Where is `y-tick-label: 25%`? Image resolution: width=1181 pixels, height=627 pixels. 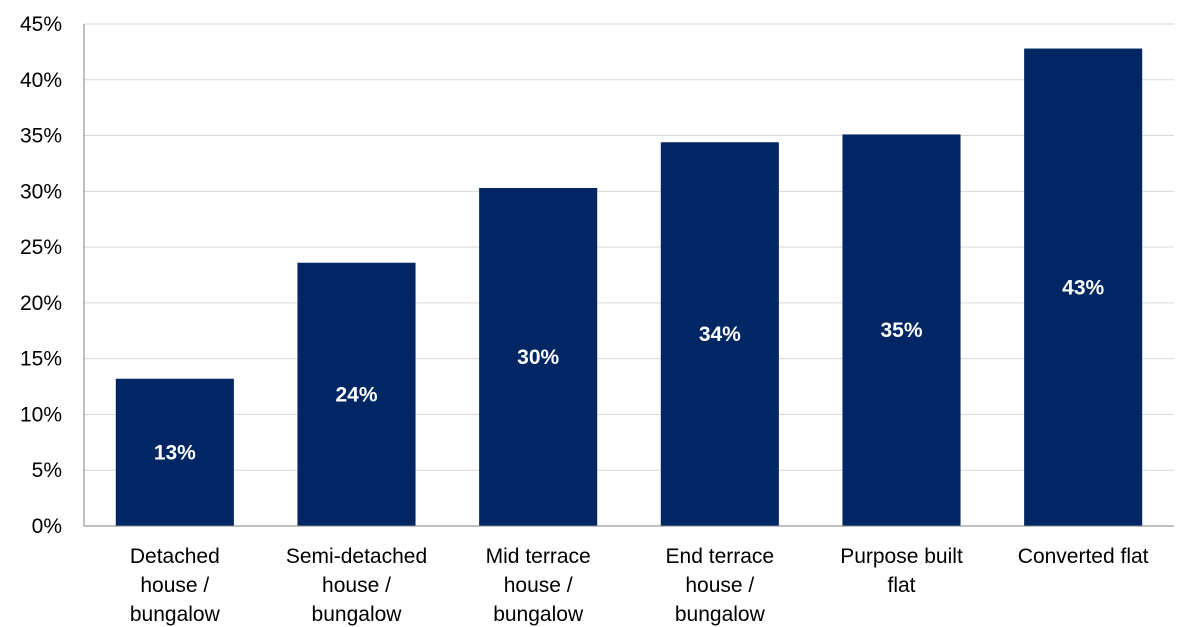
y-tick-label: 25% is located at coordinates (41, 247).